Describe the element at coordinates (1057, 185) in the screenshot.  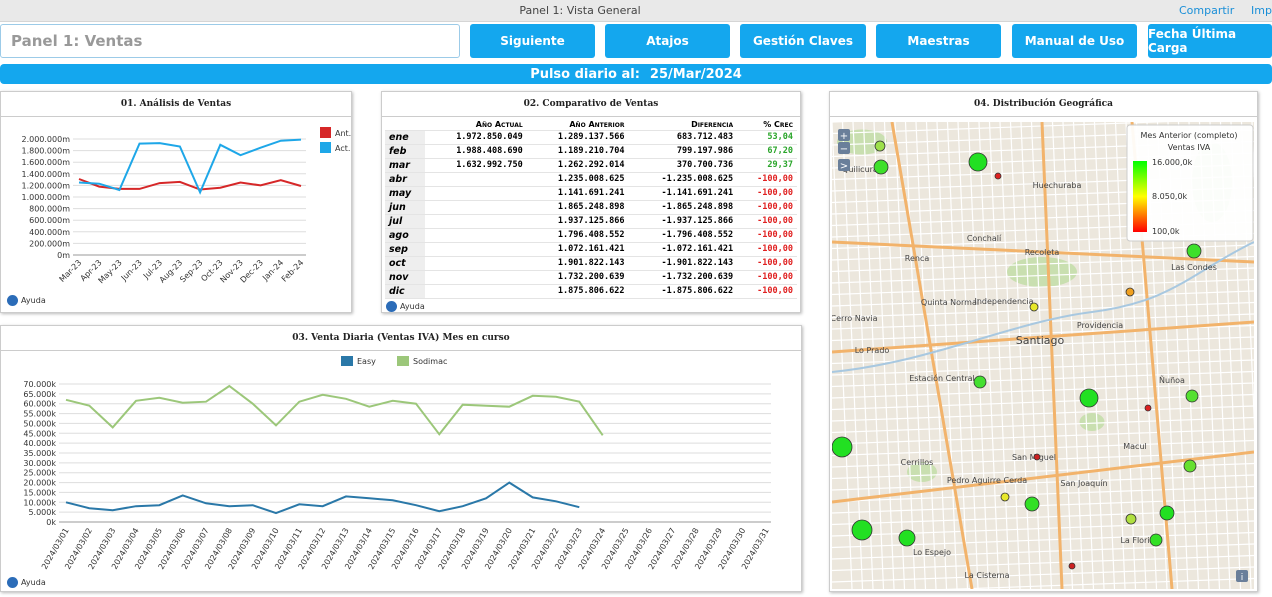
I see `place-label: Huechuraba` at that location.